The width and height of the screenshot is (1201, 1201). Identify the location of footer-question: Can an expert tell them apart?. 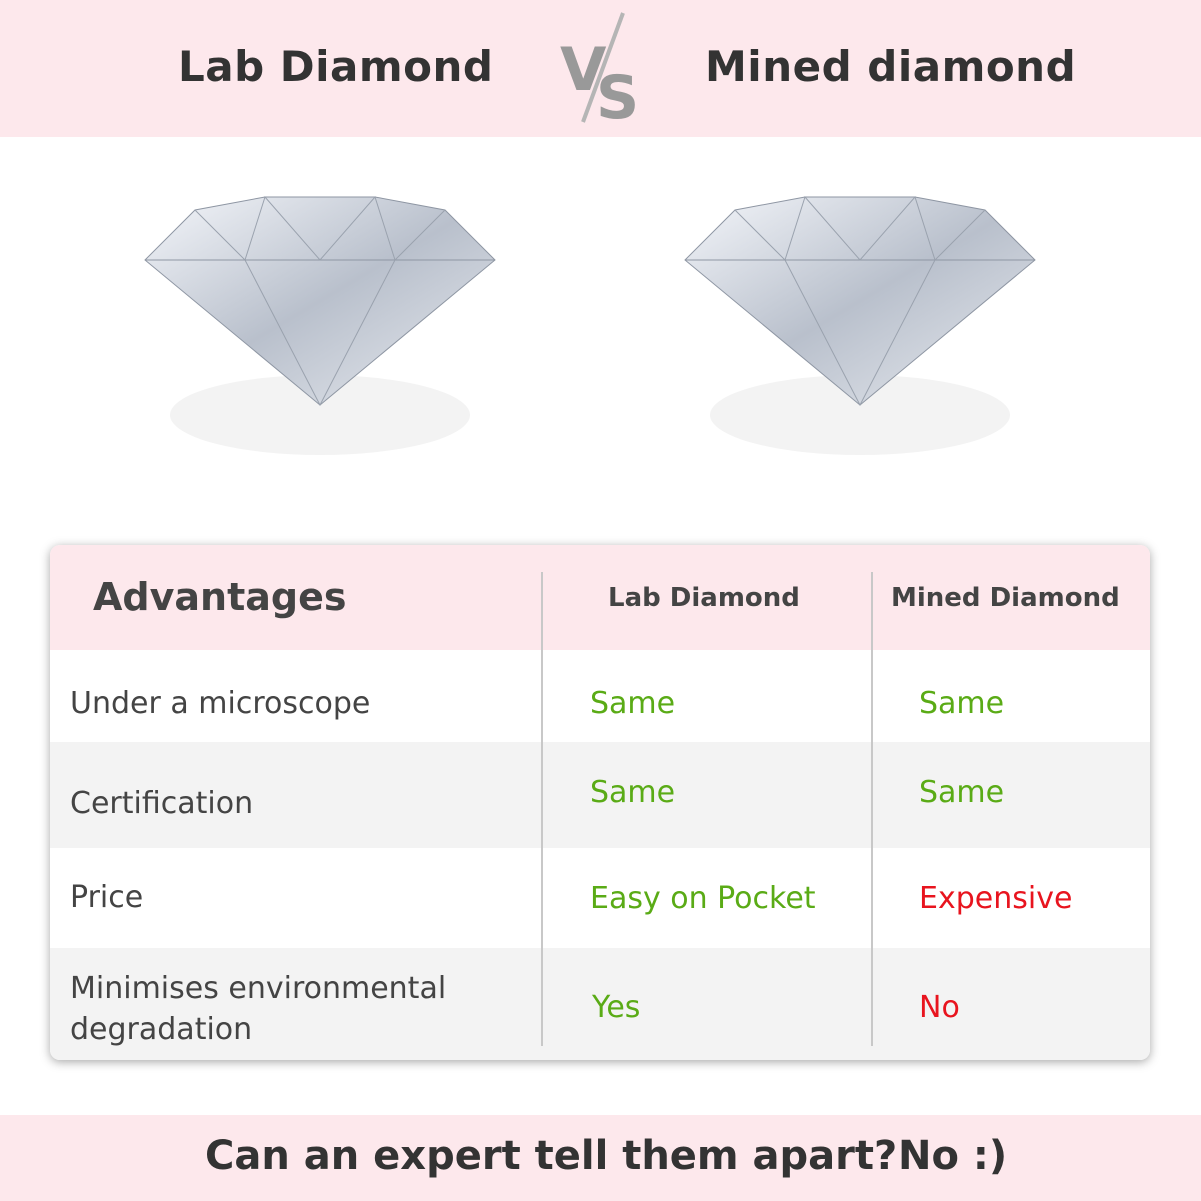
(551, 1156).